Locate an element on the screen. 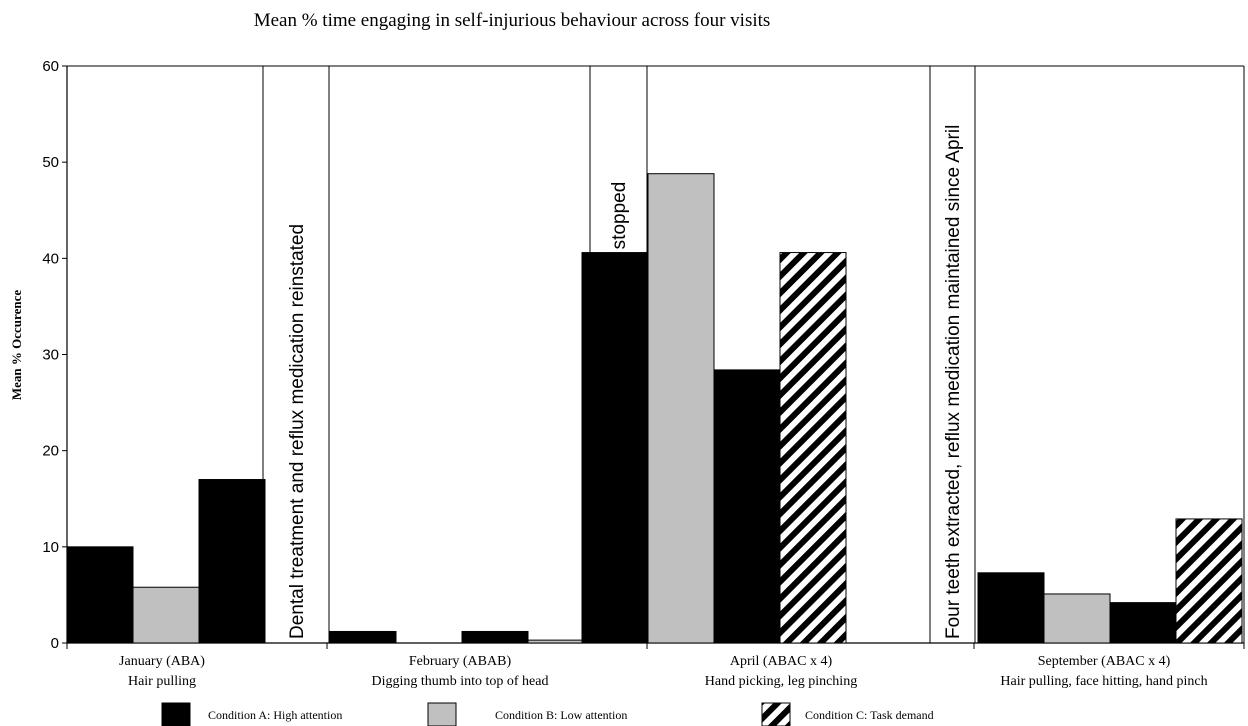  y-tick-label: 40 is located at coordinates (50, 258).